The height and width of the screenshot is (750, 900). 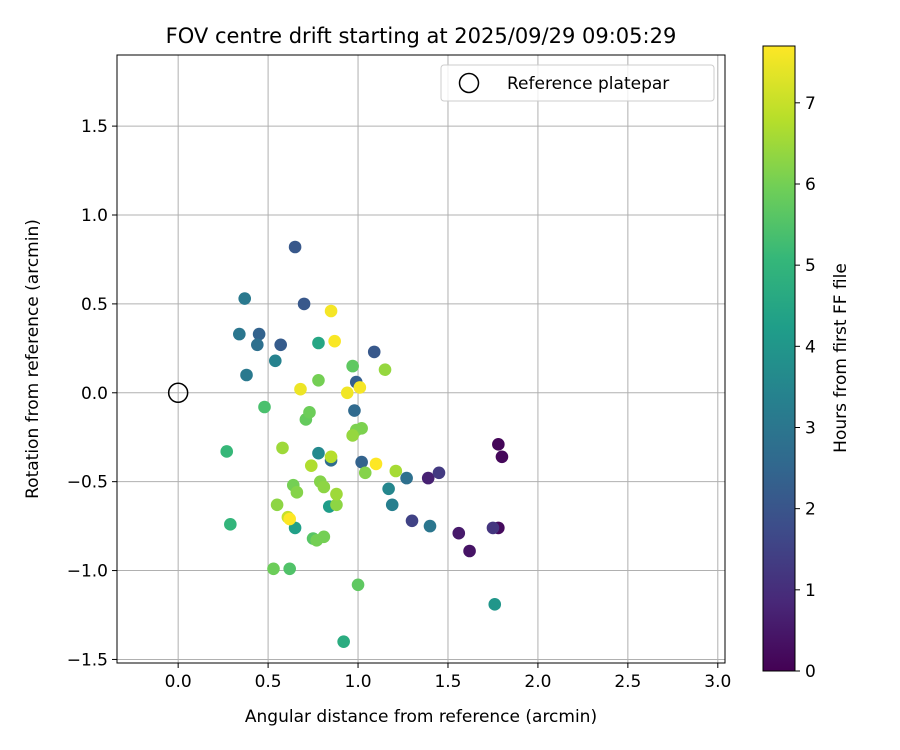 I want to click on x-axis-label: Angular distance from reference (arcmin), so click(x=421, y=717).